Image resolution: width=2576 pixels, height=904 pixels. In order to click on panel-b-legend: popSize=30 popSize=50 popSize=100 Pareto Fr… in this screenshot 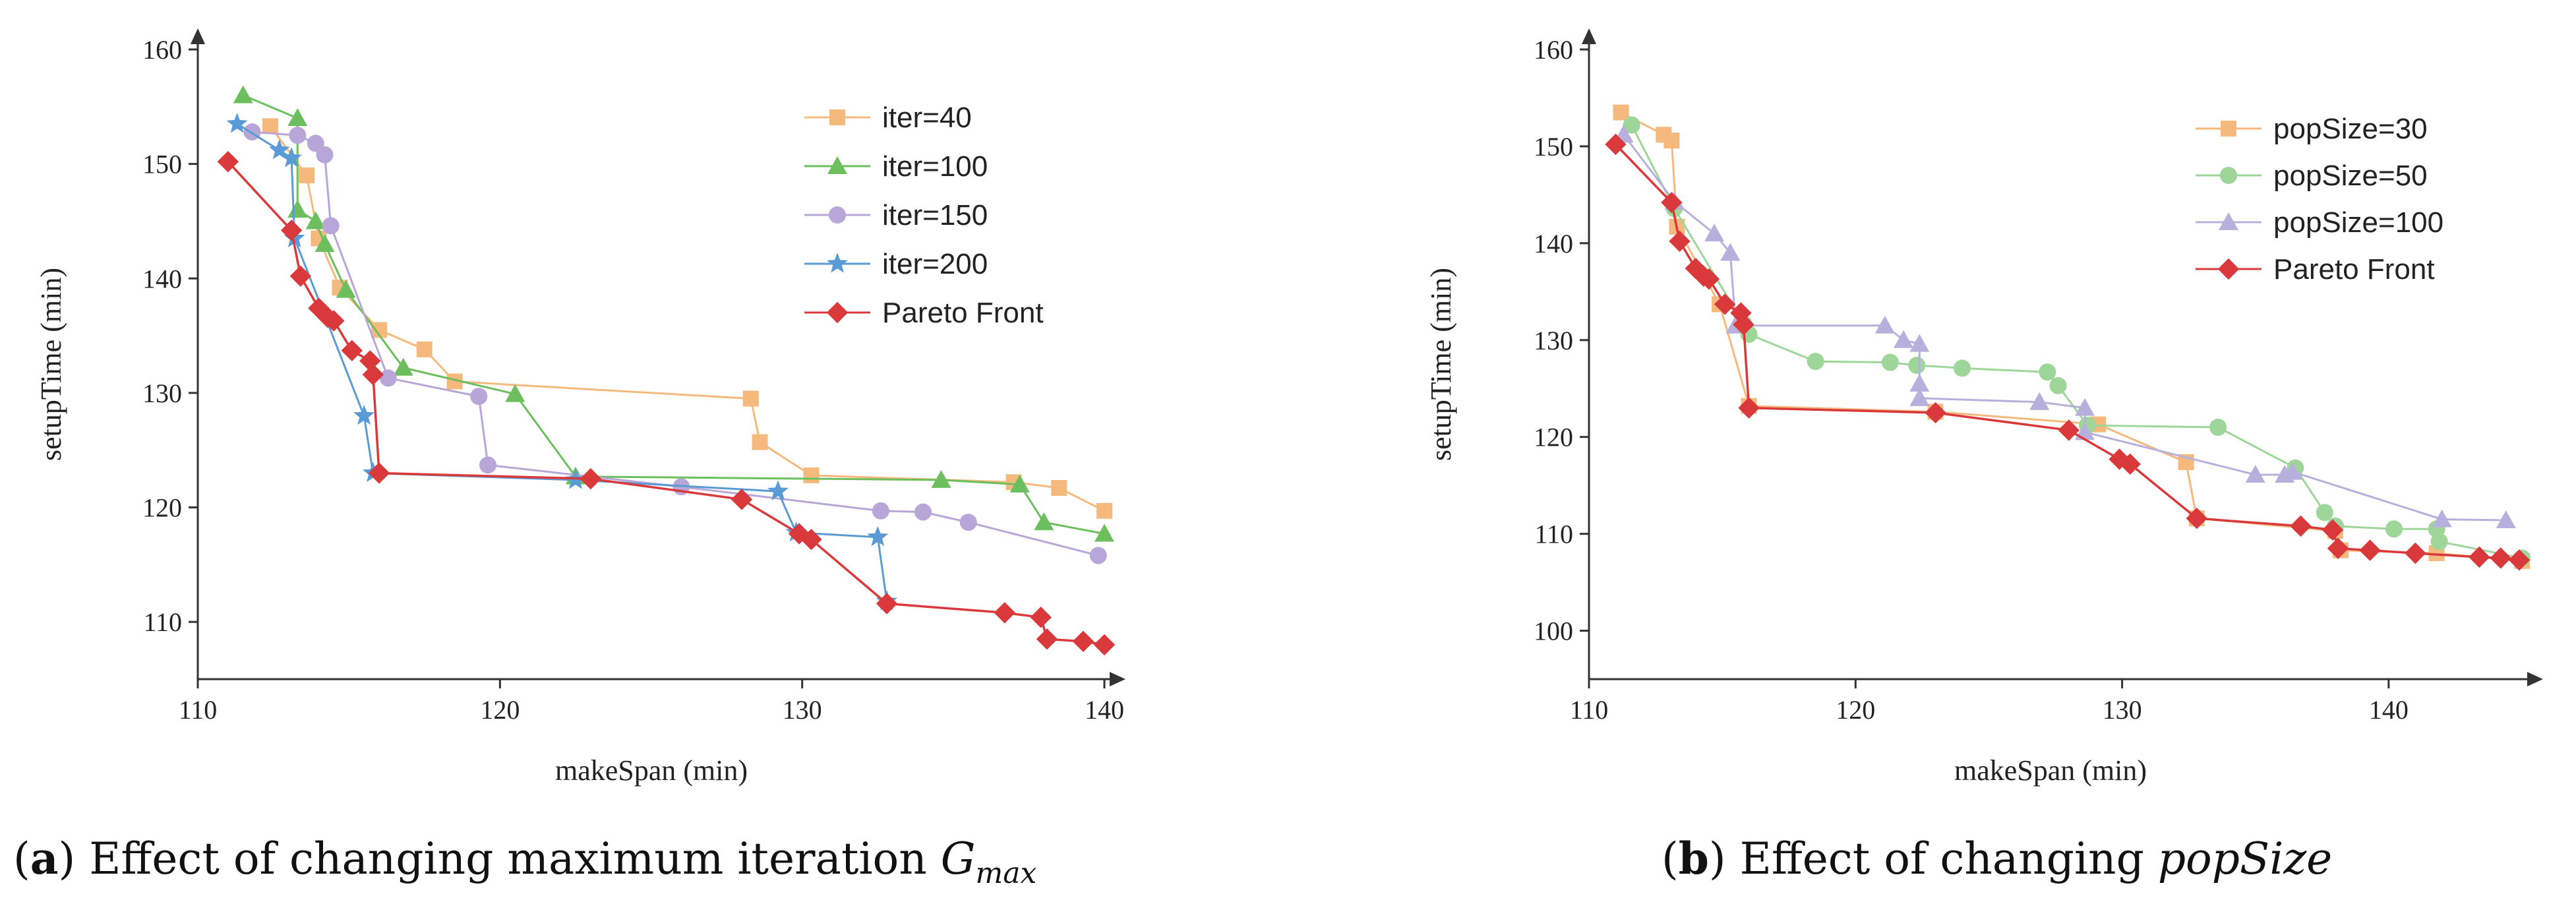, I will do `click(2319, 199)`.